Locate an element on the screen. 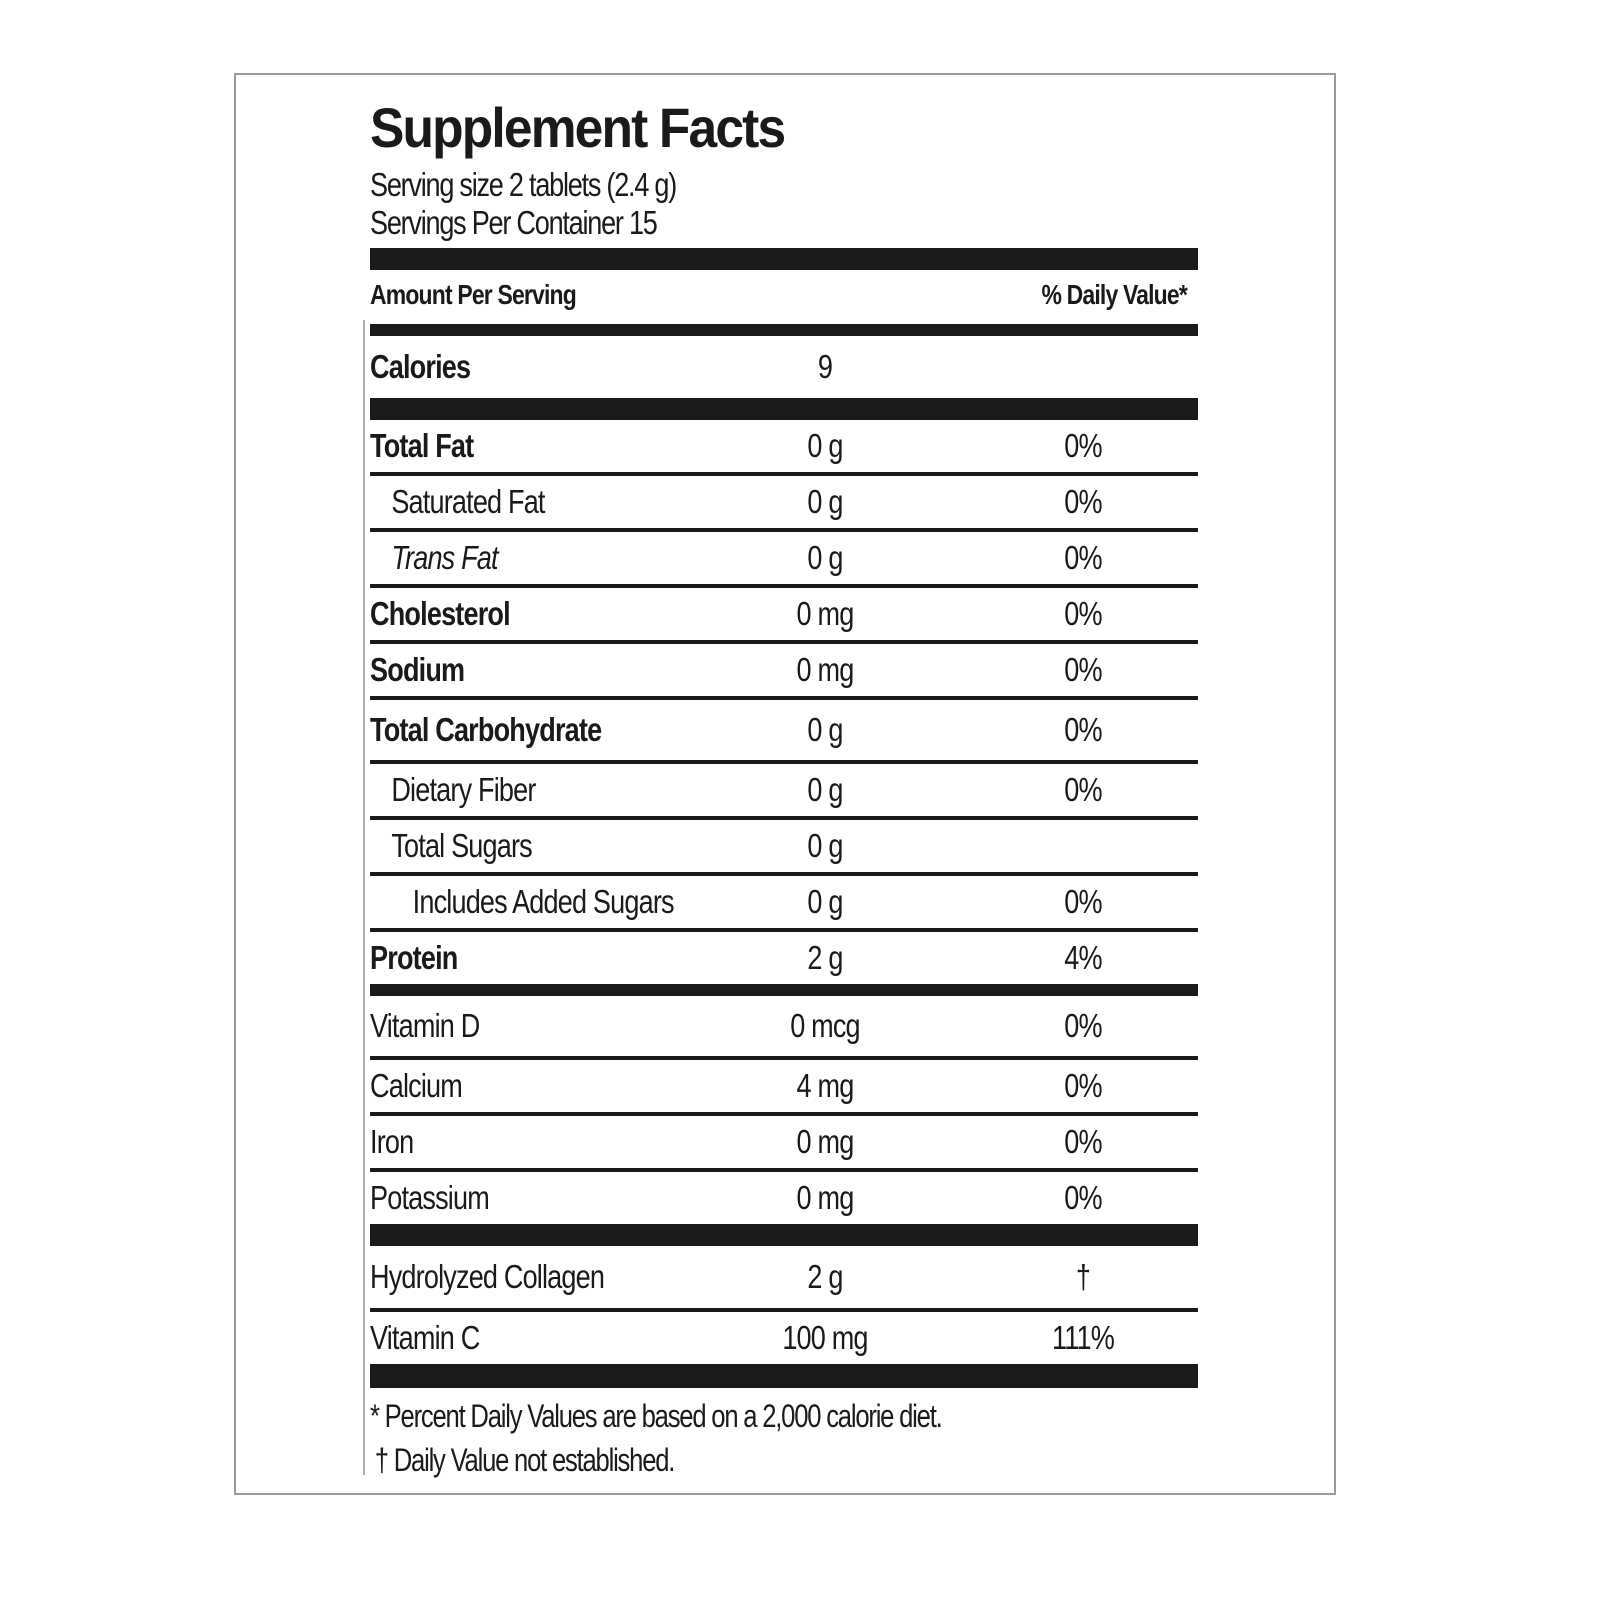  vitamin-row: Vitamin D 0 mcg 0% is located at coordinates (784, 1026).